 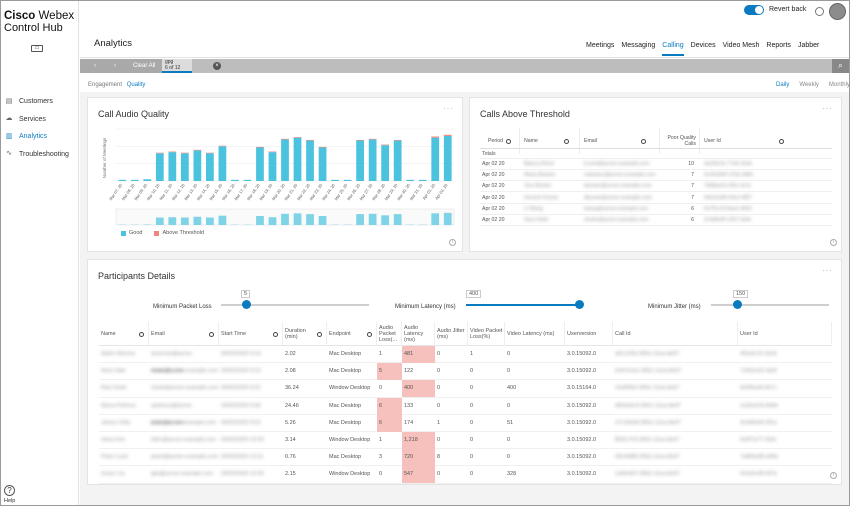 What do you see at coordinates (741, 45) in the screenshot?
I see `tab-video-mesh: Video Mesh` at bounding box center [741, 45].